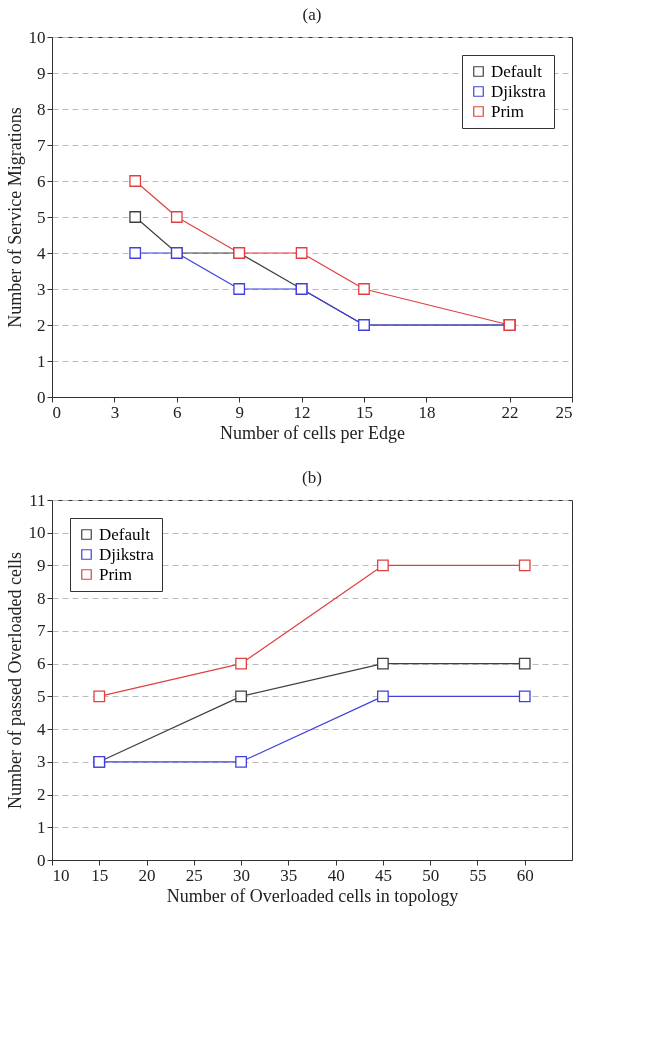 Image resolution: width=672 pixels, height=1040 pixels. Describe the element at coordinates (312, 432) in the screenshot. I see `x-axis-title: Number of cells per Edge` at that location.